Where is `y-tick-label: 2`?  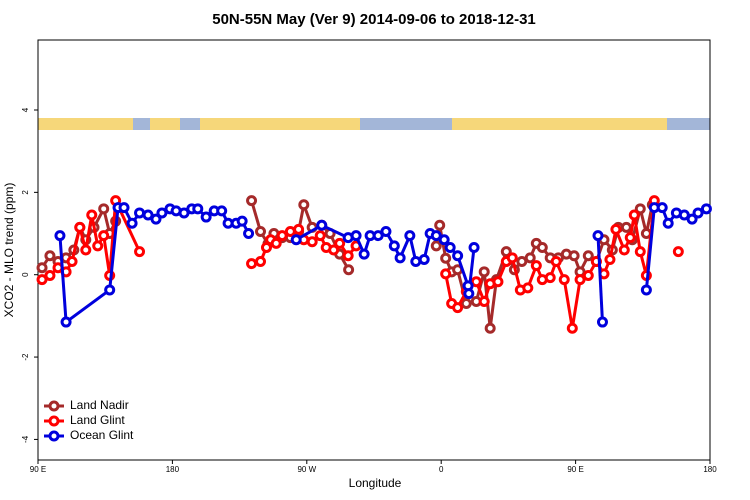 y-tick-label: 2 is located at coordinates (25, 192).